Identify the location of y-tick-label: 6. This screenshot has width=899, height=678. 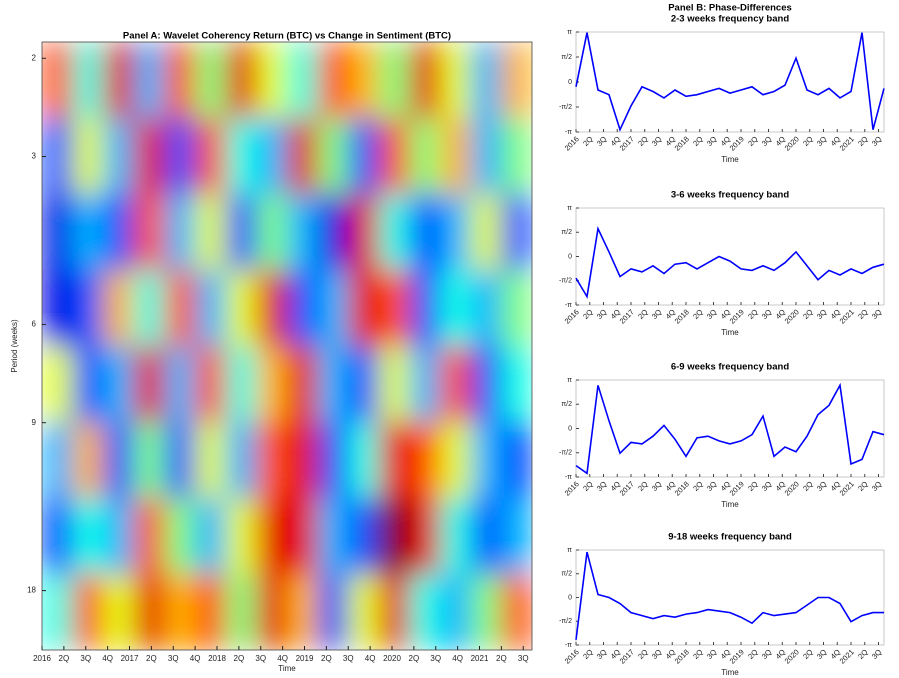
(34, 324).